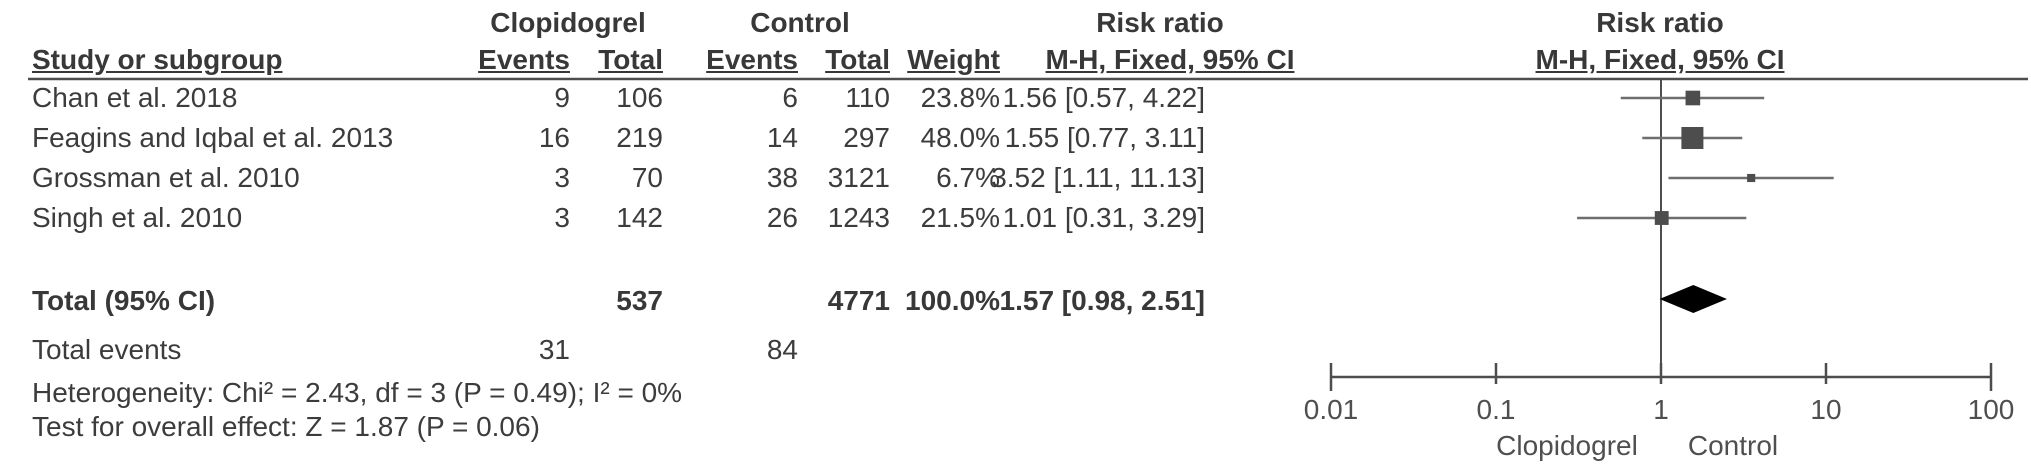  What do you see at coordinates (1098, 177) in the screenshot?
I see `risk-ratio-ci-value: 3.52 [1.11, 11.13]` at bounding box center [1098, 177].